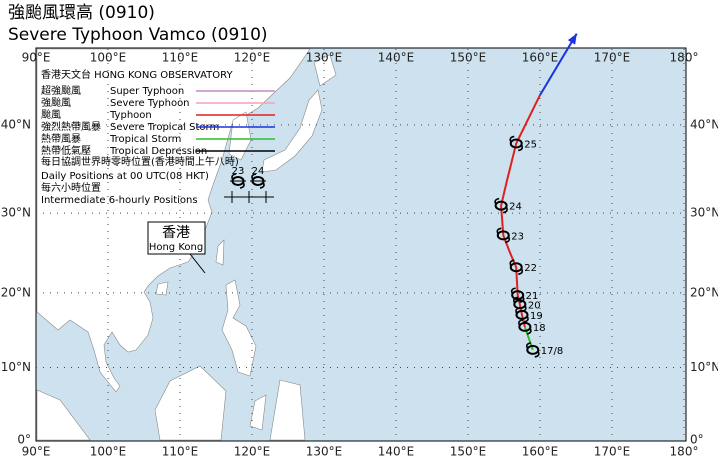 This screenshot has width=718, height=465. What do you see at coordinates (140, 161) in the screenshot?
I see `legend-daily-zh: 每日協調世界時零時位置(香港時間上午八時)` at bounding box center [140, 161].